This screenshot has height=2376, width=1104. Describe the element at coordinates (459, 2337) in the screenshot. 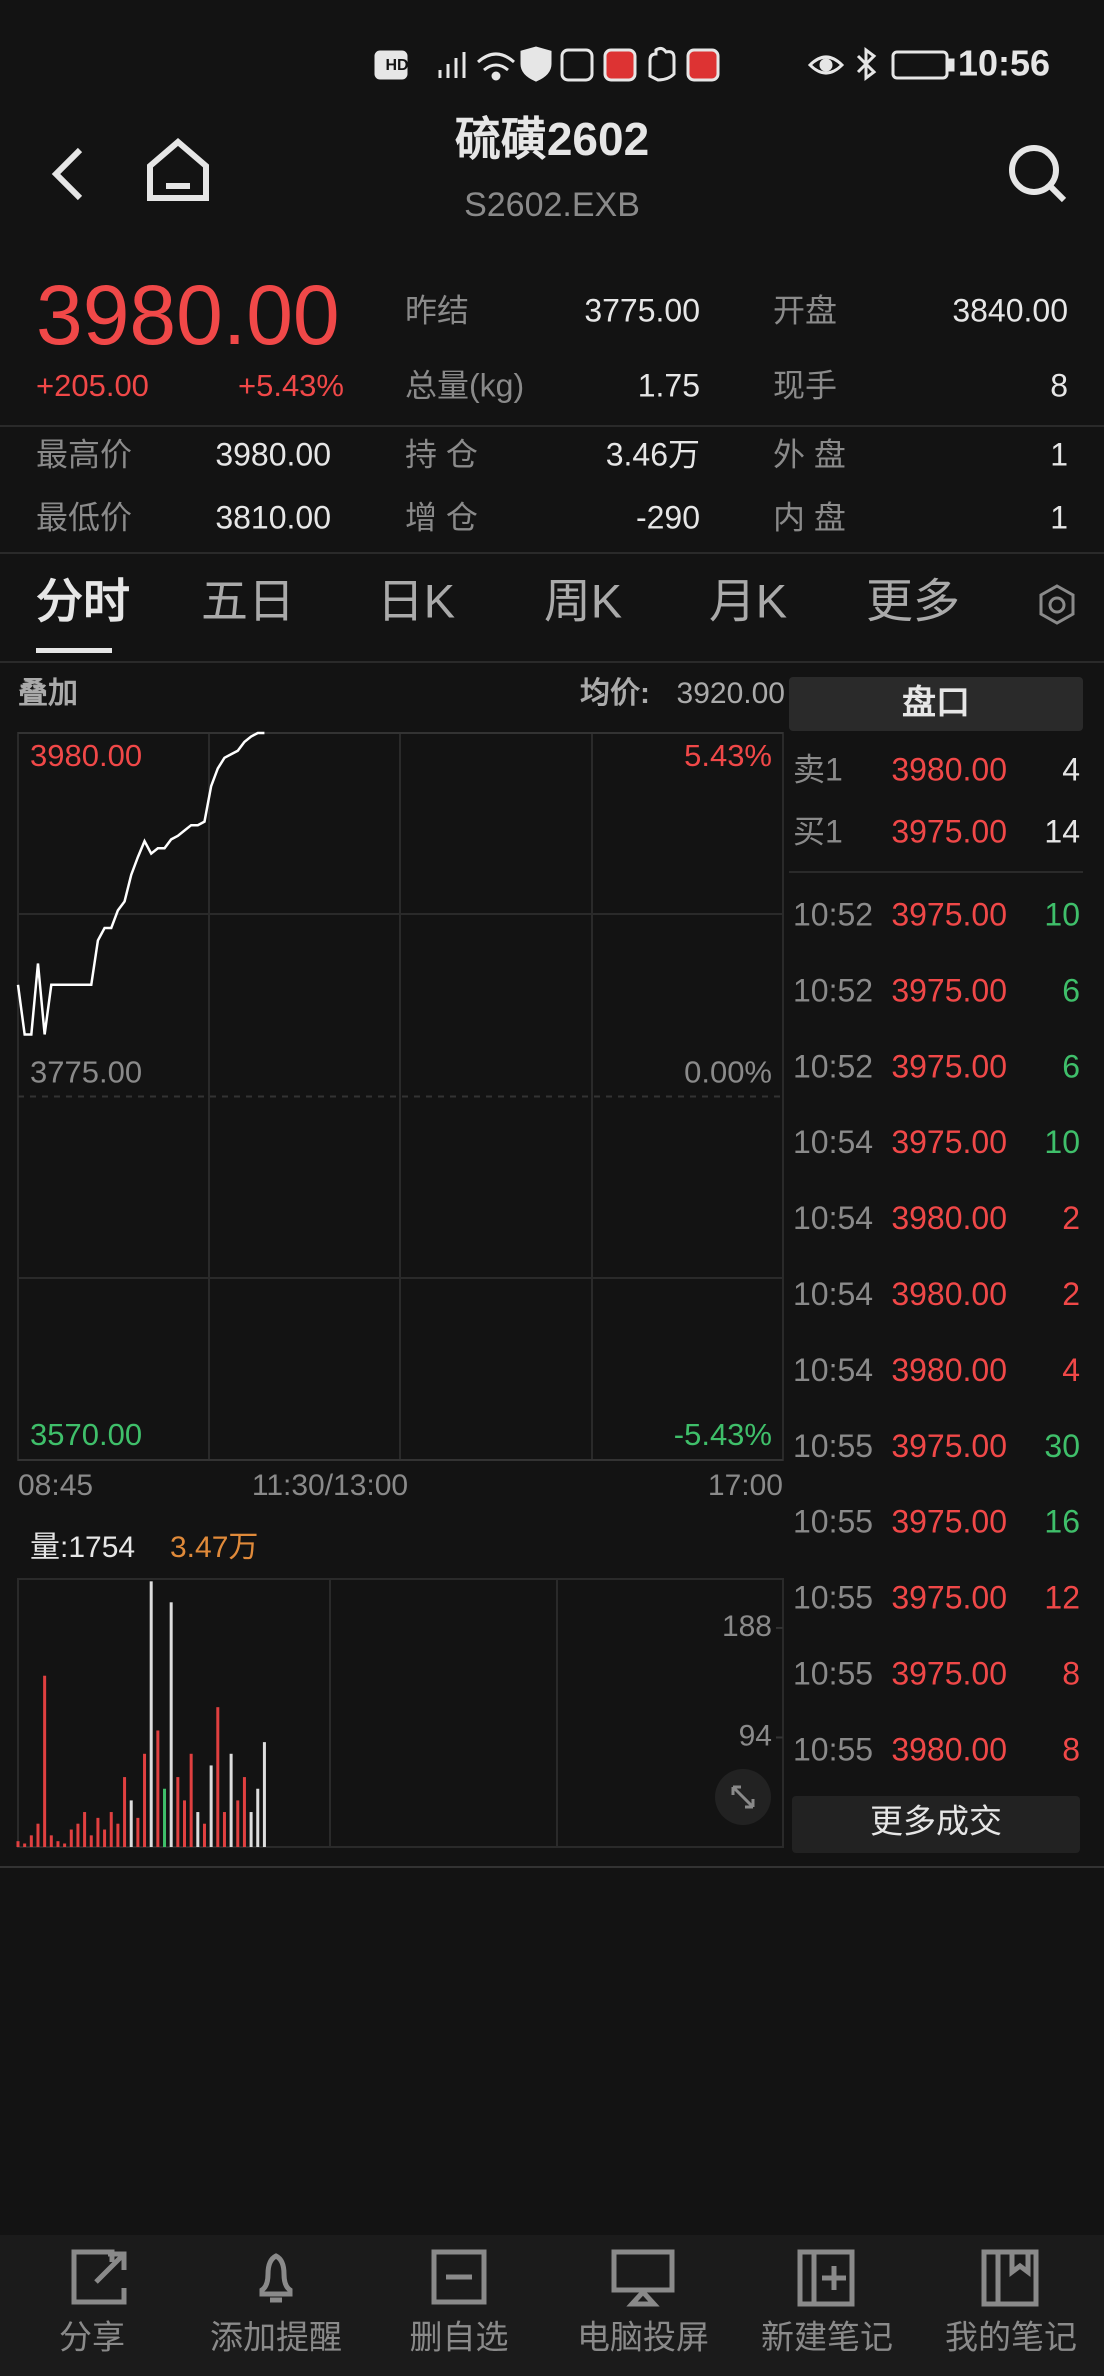

I see `nav-label: 删自选` at that location.